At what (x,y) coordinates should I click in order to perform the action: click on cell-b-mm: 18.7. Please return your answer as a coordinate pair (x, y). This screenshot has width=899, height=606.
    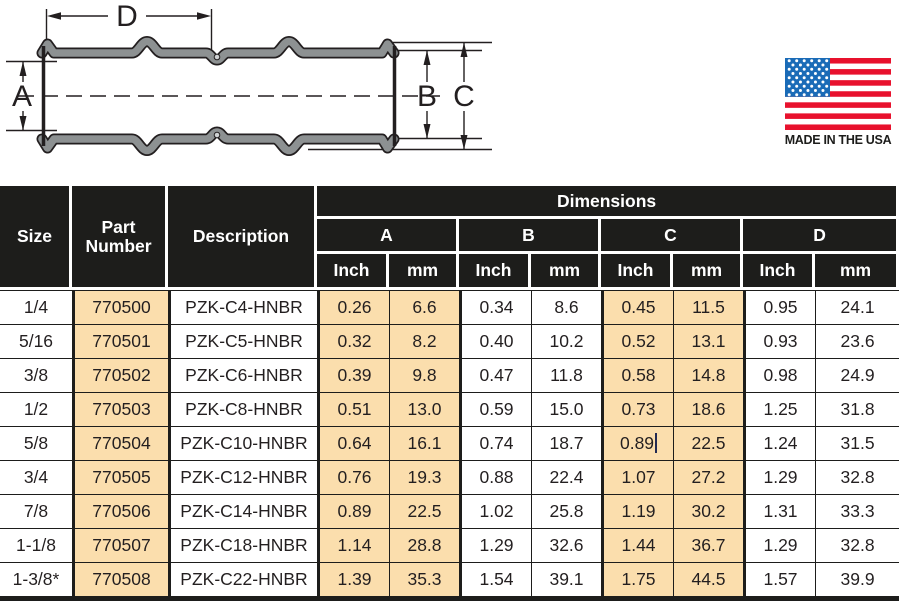
    Looking at the image, I should click on (566, 443).